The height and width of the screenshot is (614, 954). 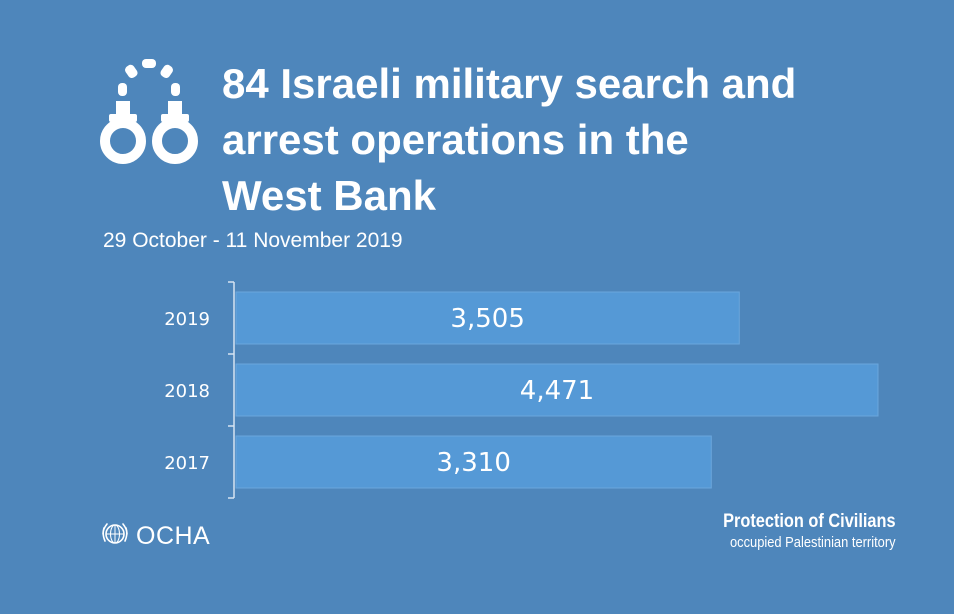 What do you see at coordinates (813, 542) in the screenshot?
I see `poc-subtitle: occupied Palestinian territory` at bounding box center [813, 542].